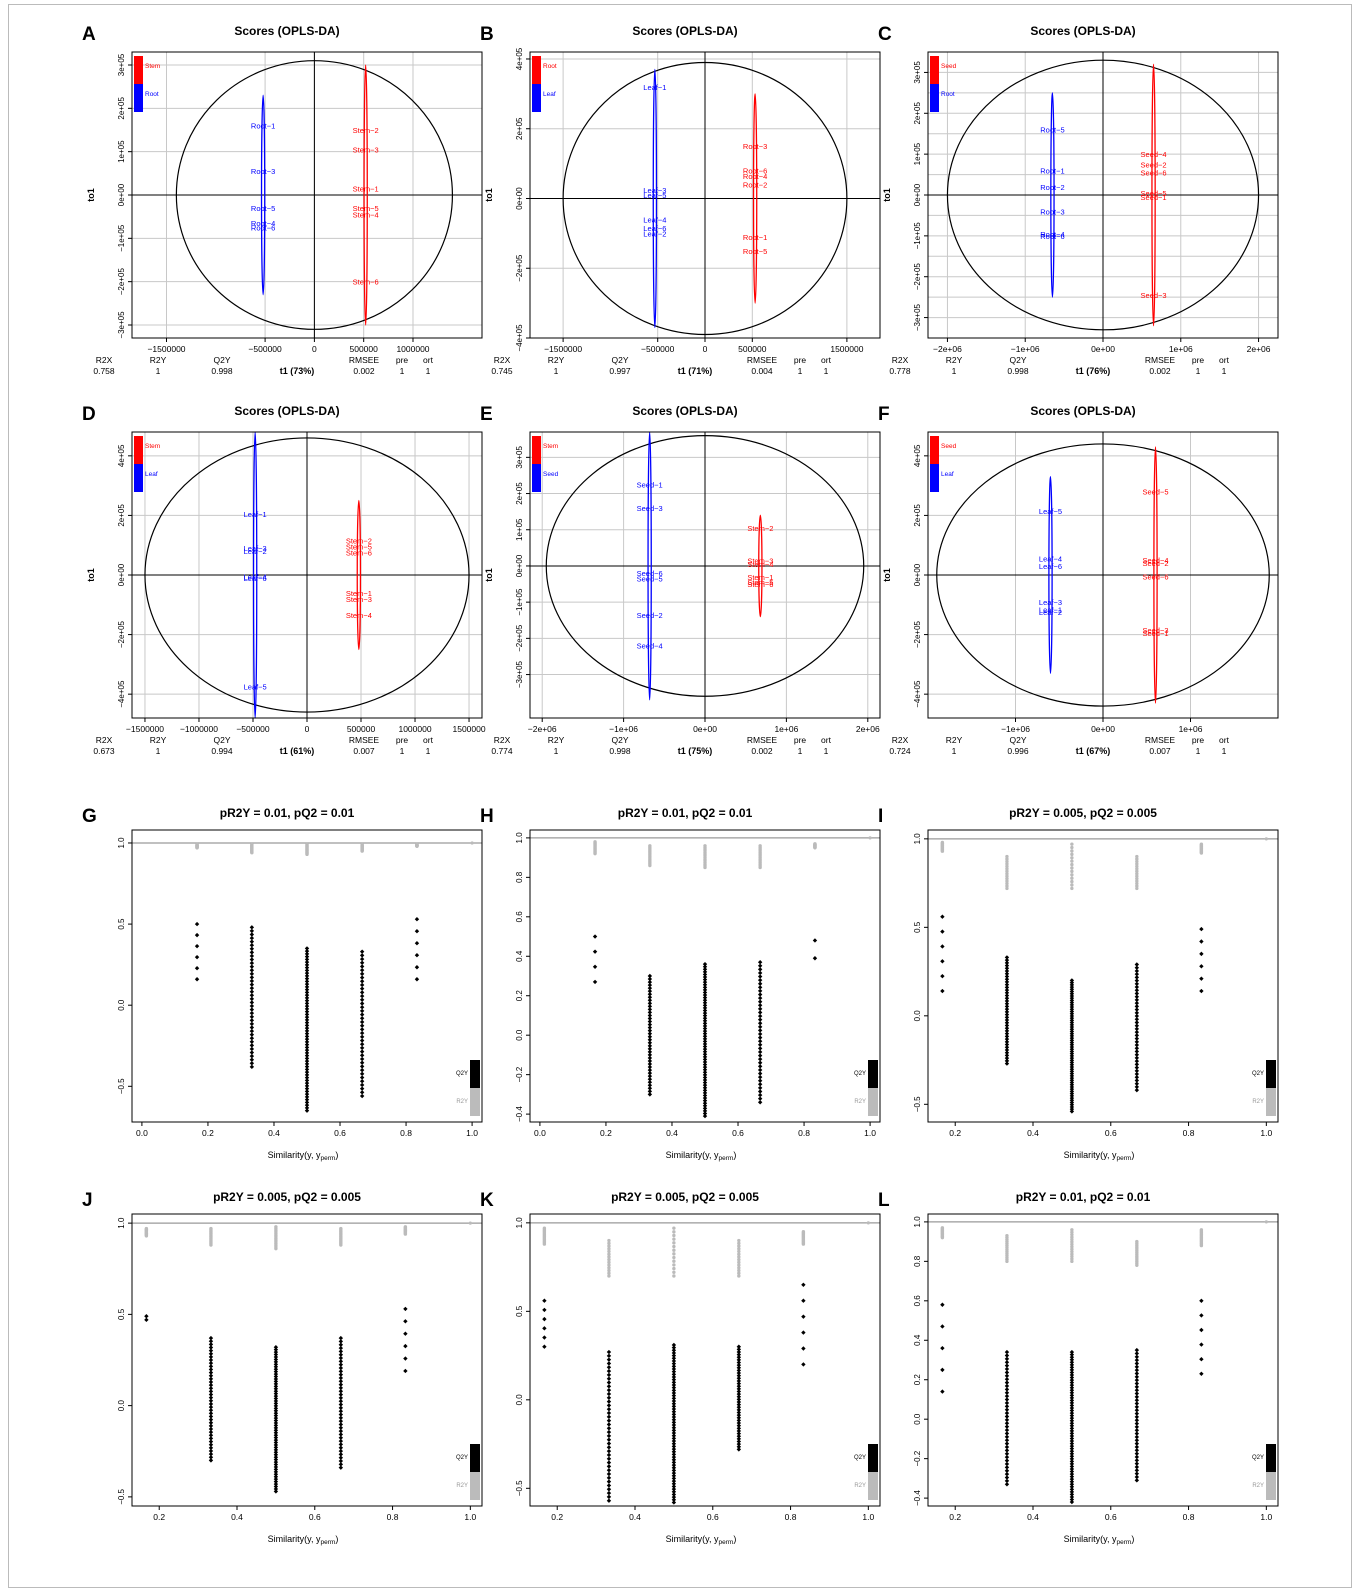  What do you see at coordinates (917, 113) in the screenshot?
I see `y-tick-label: 2e+05` at bounding box center [917, 113].